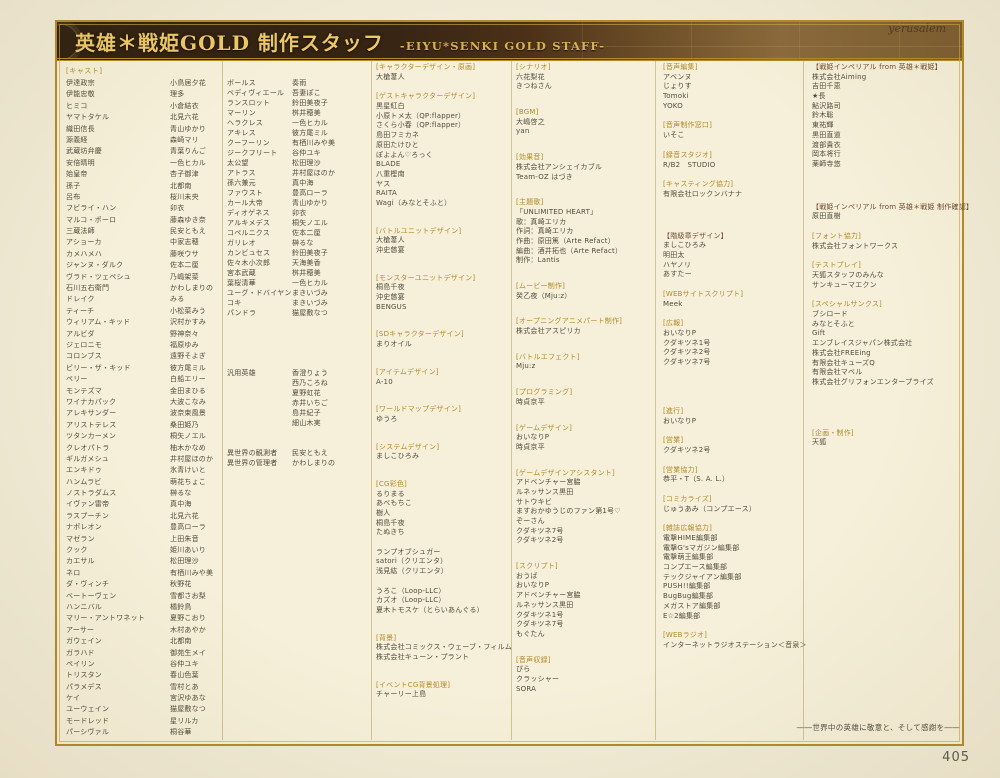  What do you see at coordinates (241, 133) in the screenshot?
I see `character-name: アキレス` at bounding box center [241, 133].